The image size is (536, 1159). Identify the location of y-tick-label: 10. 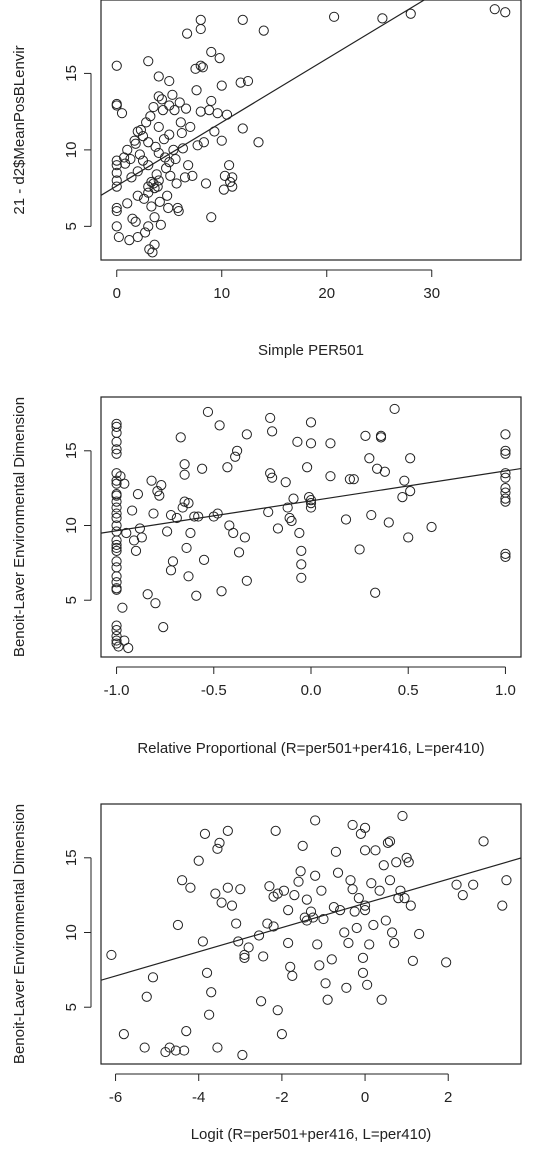
(71, 932).